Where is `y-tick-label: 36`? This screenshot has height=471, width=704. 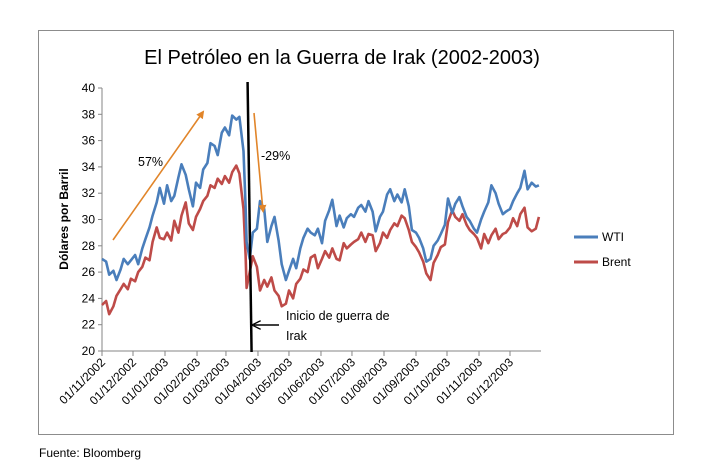 y-tick-label: 36 is located at coordinates (89, 141).